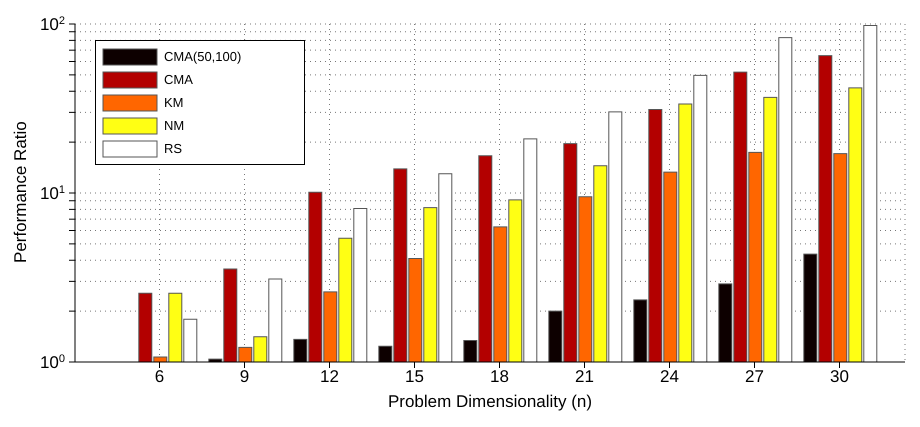 The image size is (920, 427). What do you see at coordinates (174, 125) in the screenshot?
I see `legend-label: NM` at bounding box center [174, 125].